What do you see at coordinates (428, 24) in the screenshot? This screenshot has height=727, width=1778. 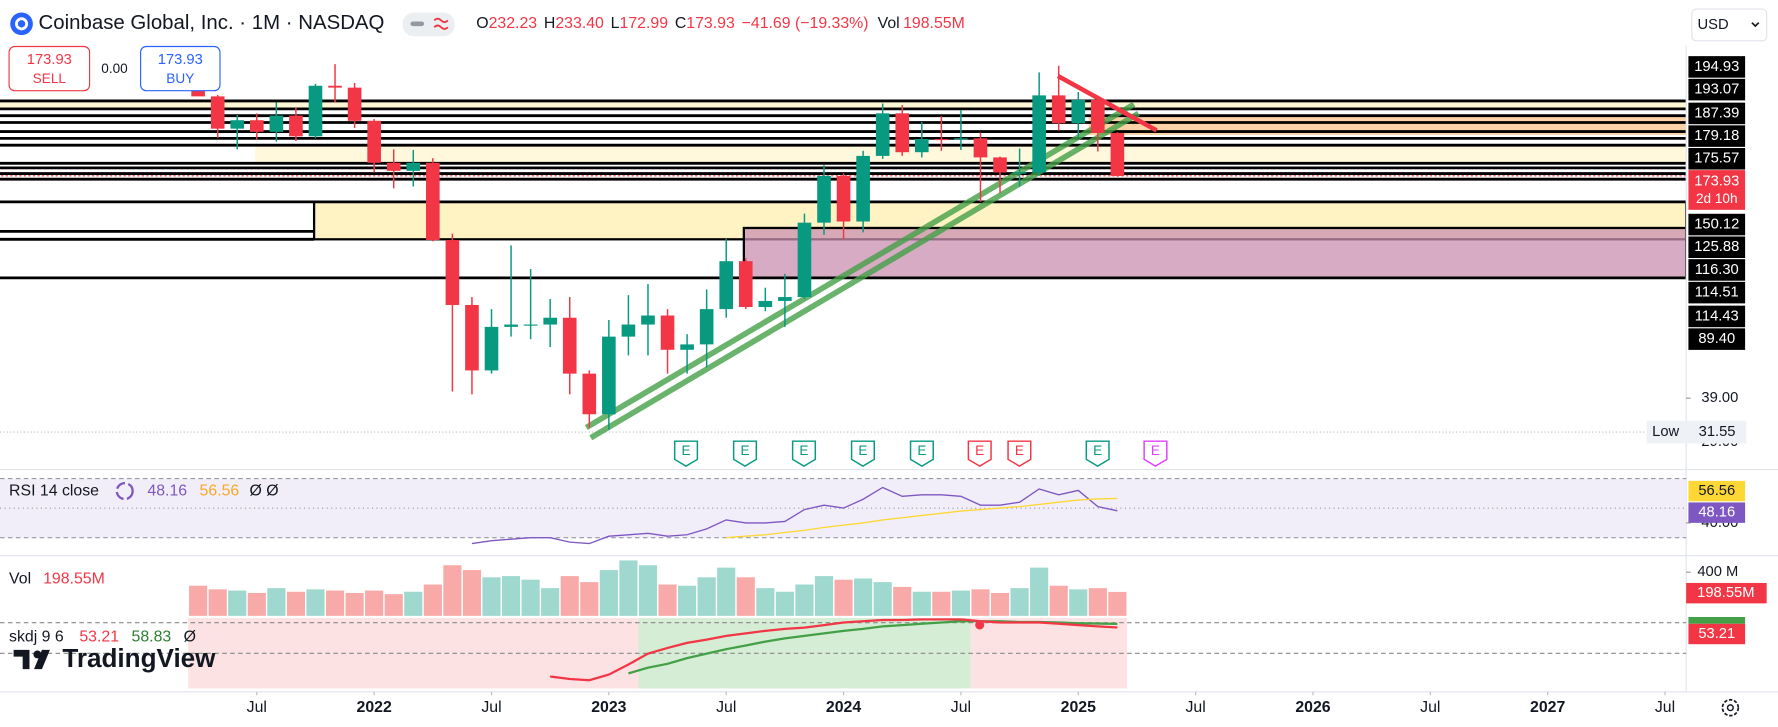 I see `status-pill` at bounding box center [428, 24].